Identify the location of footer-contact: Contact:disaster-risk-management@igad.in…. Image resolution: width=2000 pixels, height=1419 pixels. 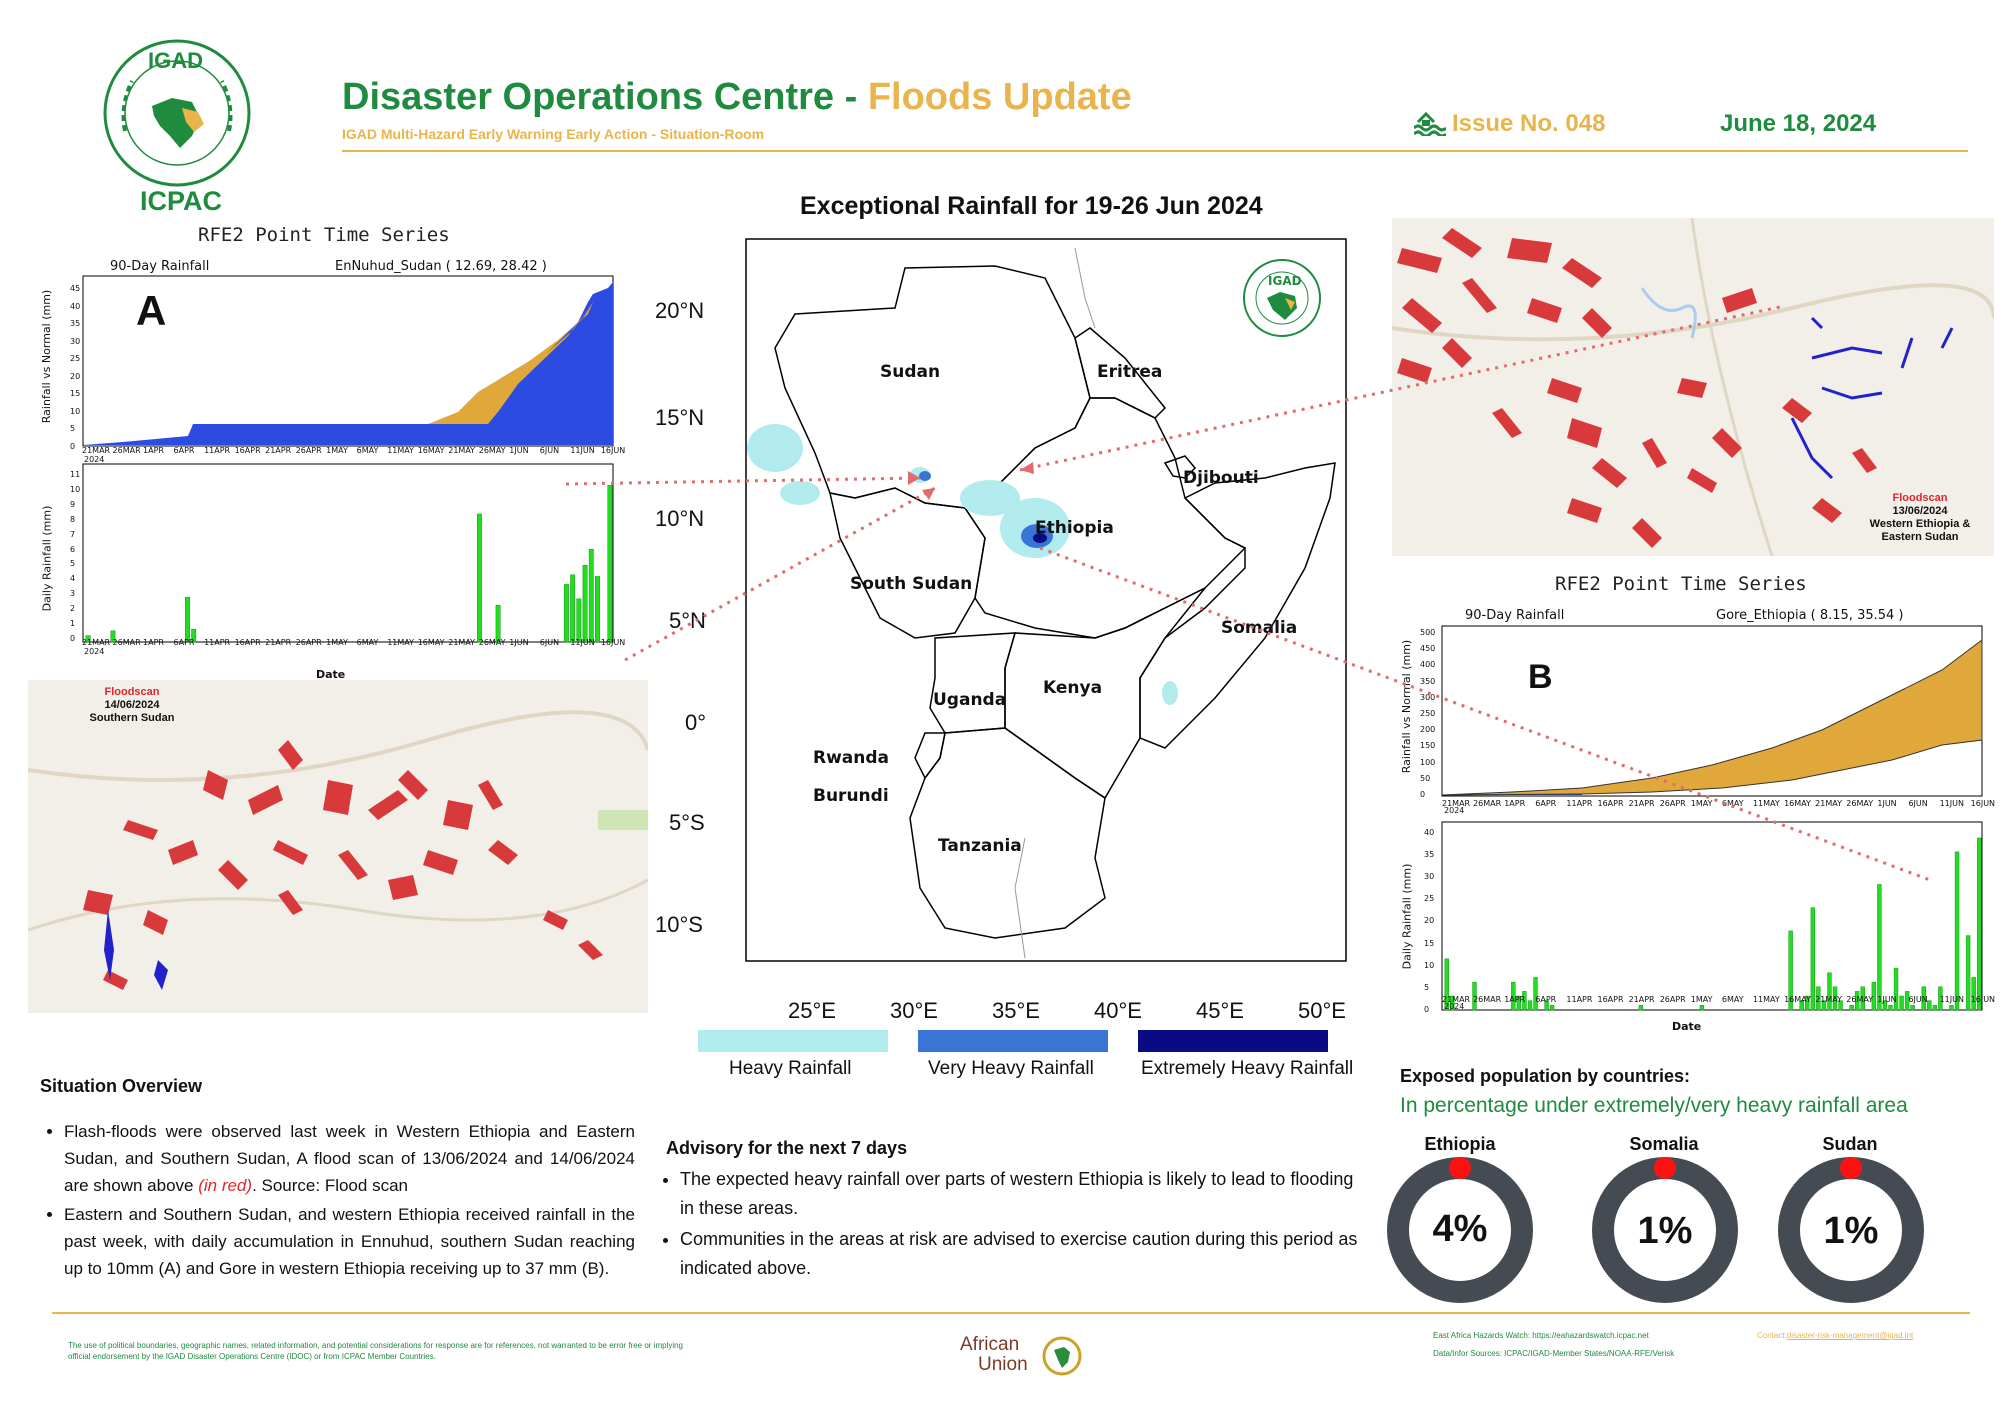
(1835, 1335).